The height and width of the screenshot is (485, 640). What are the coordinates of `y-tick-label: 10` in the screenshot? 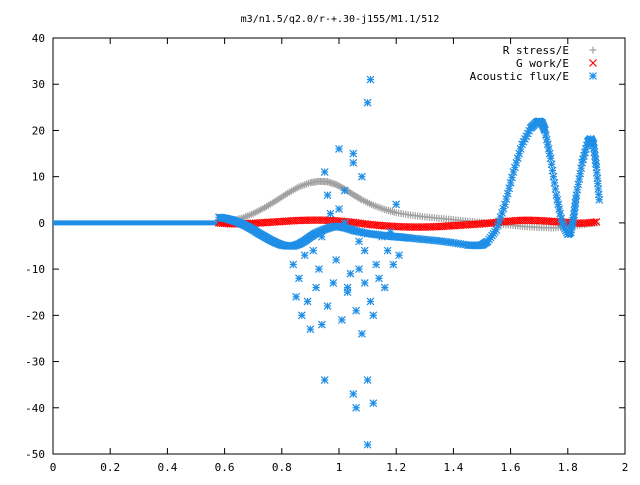 It's located at (38, 177).